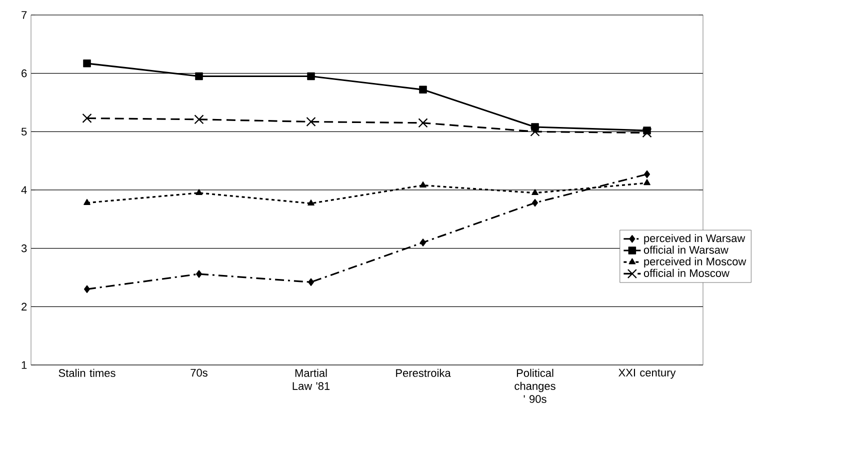  Describe the element at coordinates (24, 248) in the screenshot. I see `y-tick-label: 3` at that location.